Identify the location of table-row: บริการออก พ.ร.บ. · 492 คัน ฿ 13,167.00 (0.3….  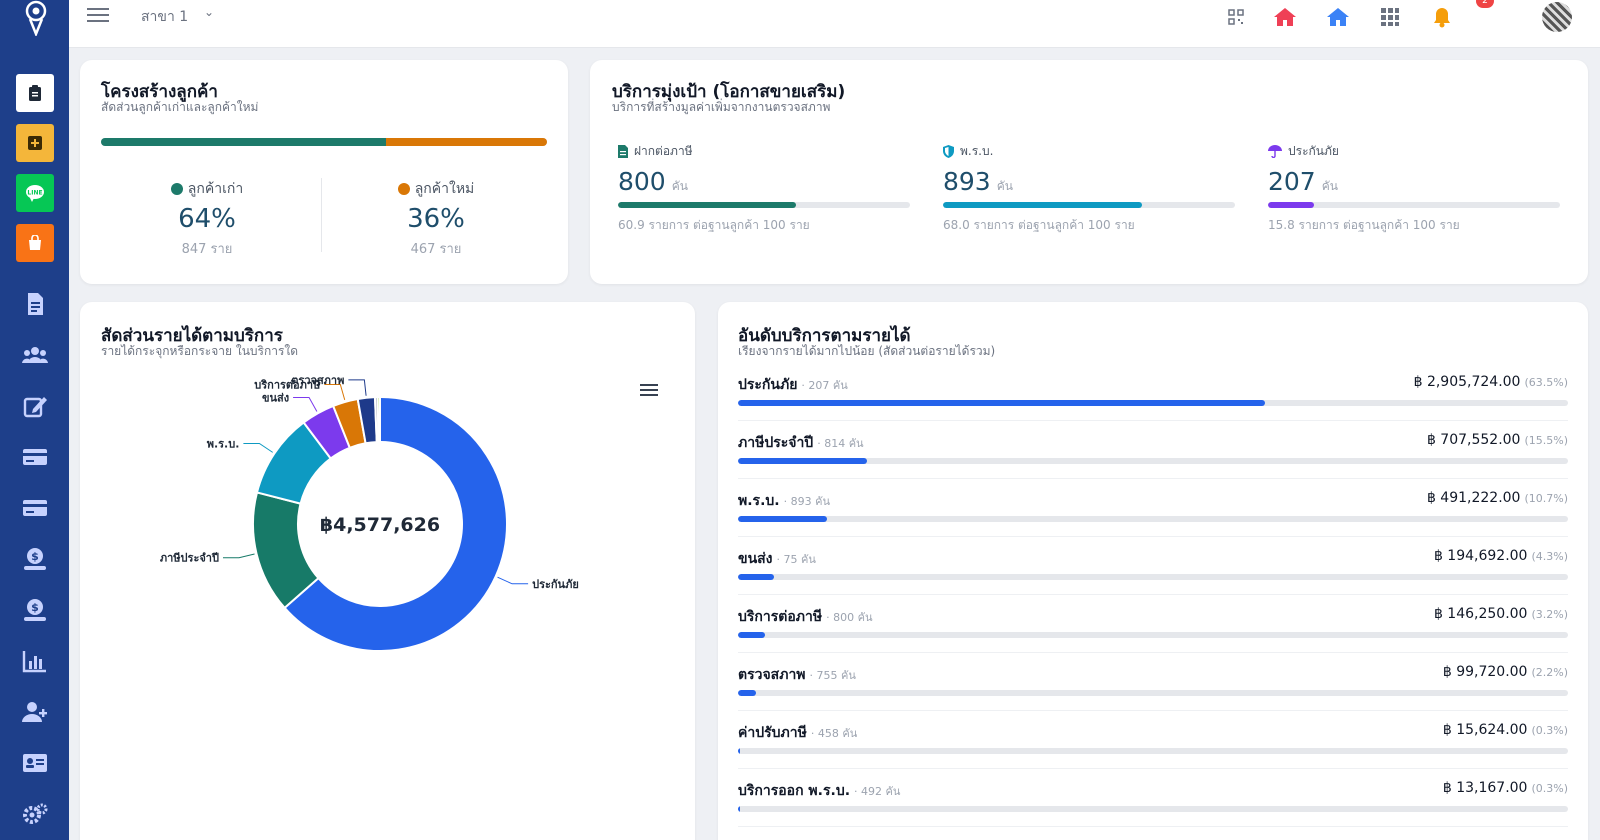
(1153, 808).